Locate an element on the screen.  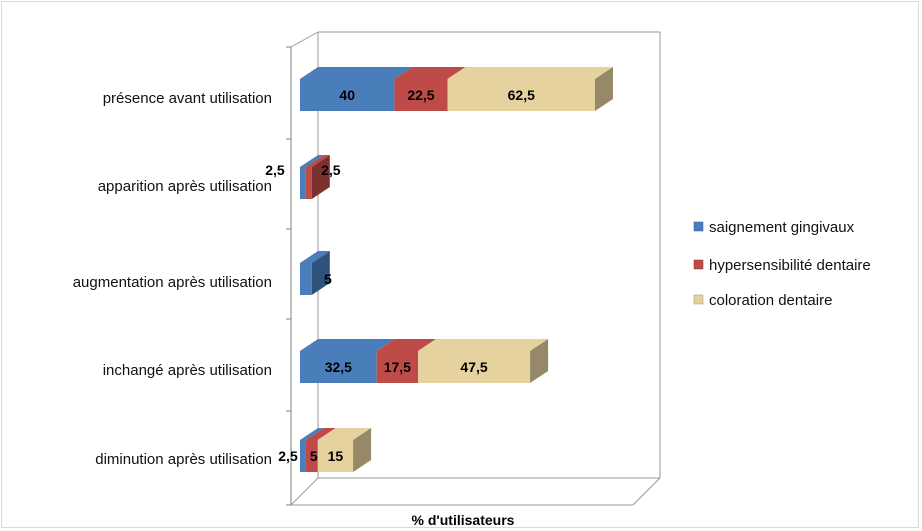
data-label: 40 is located at coordinates (347, 95).